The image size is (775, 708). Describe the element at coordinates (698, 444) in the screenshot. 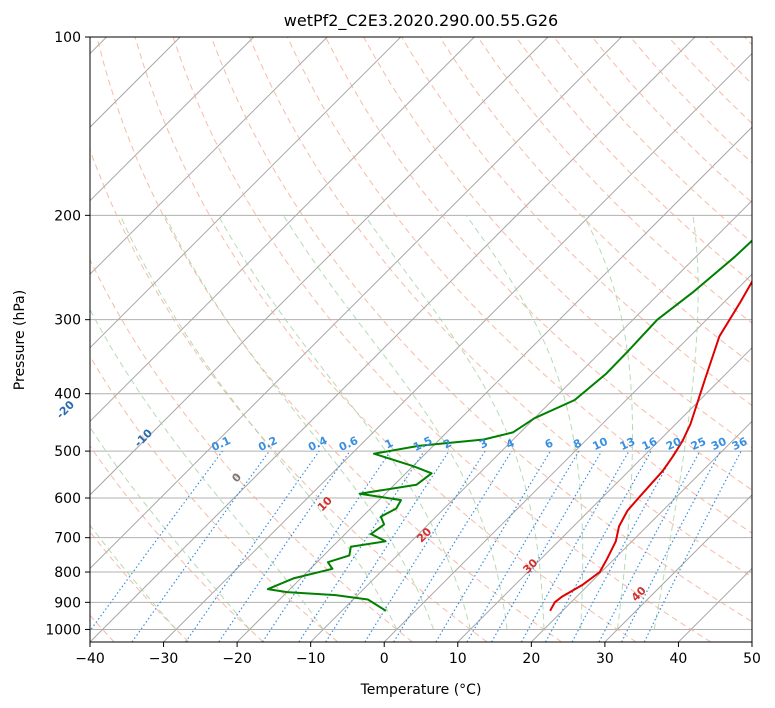

I see `mixing-ratio-label: 25` at that location.